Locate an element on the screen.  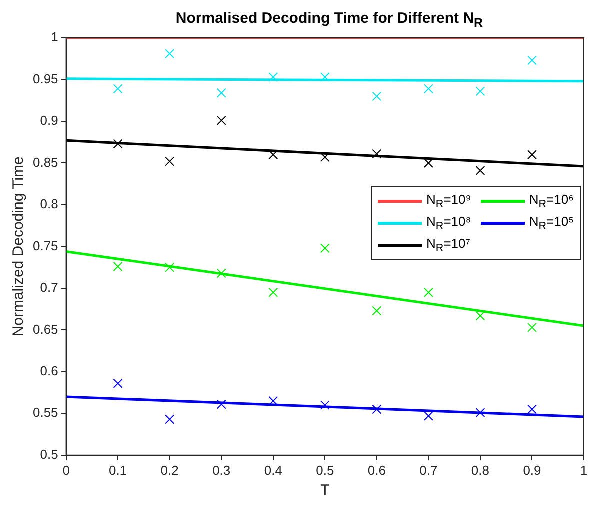
x-axis-title: T is located at coordinates (325, 491).